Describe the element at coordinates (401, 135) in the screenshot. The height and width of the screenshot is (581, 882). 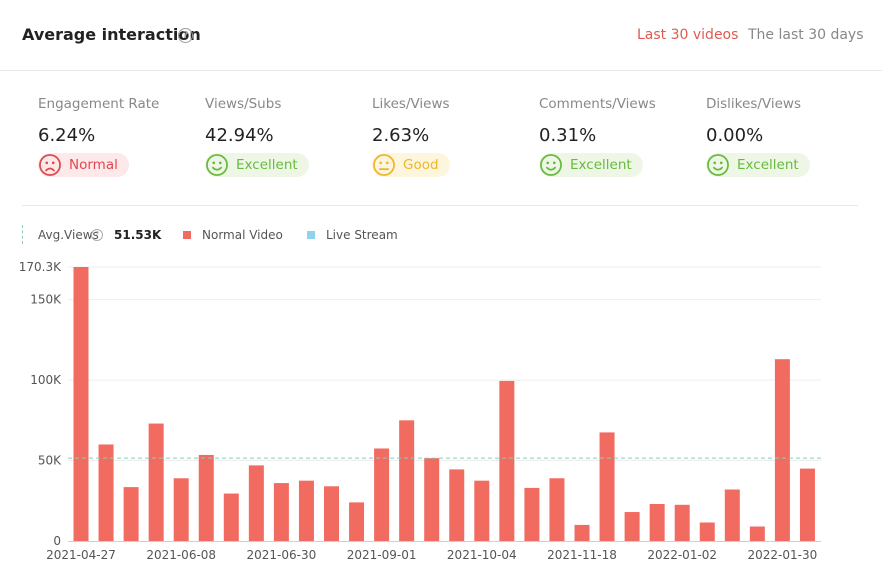
I see `metric-value: 2.63%` at that location.